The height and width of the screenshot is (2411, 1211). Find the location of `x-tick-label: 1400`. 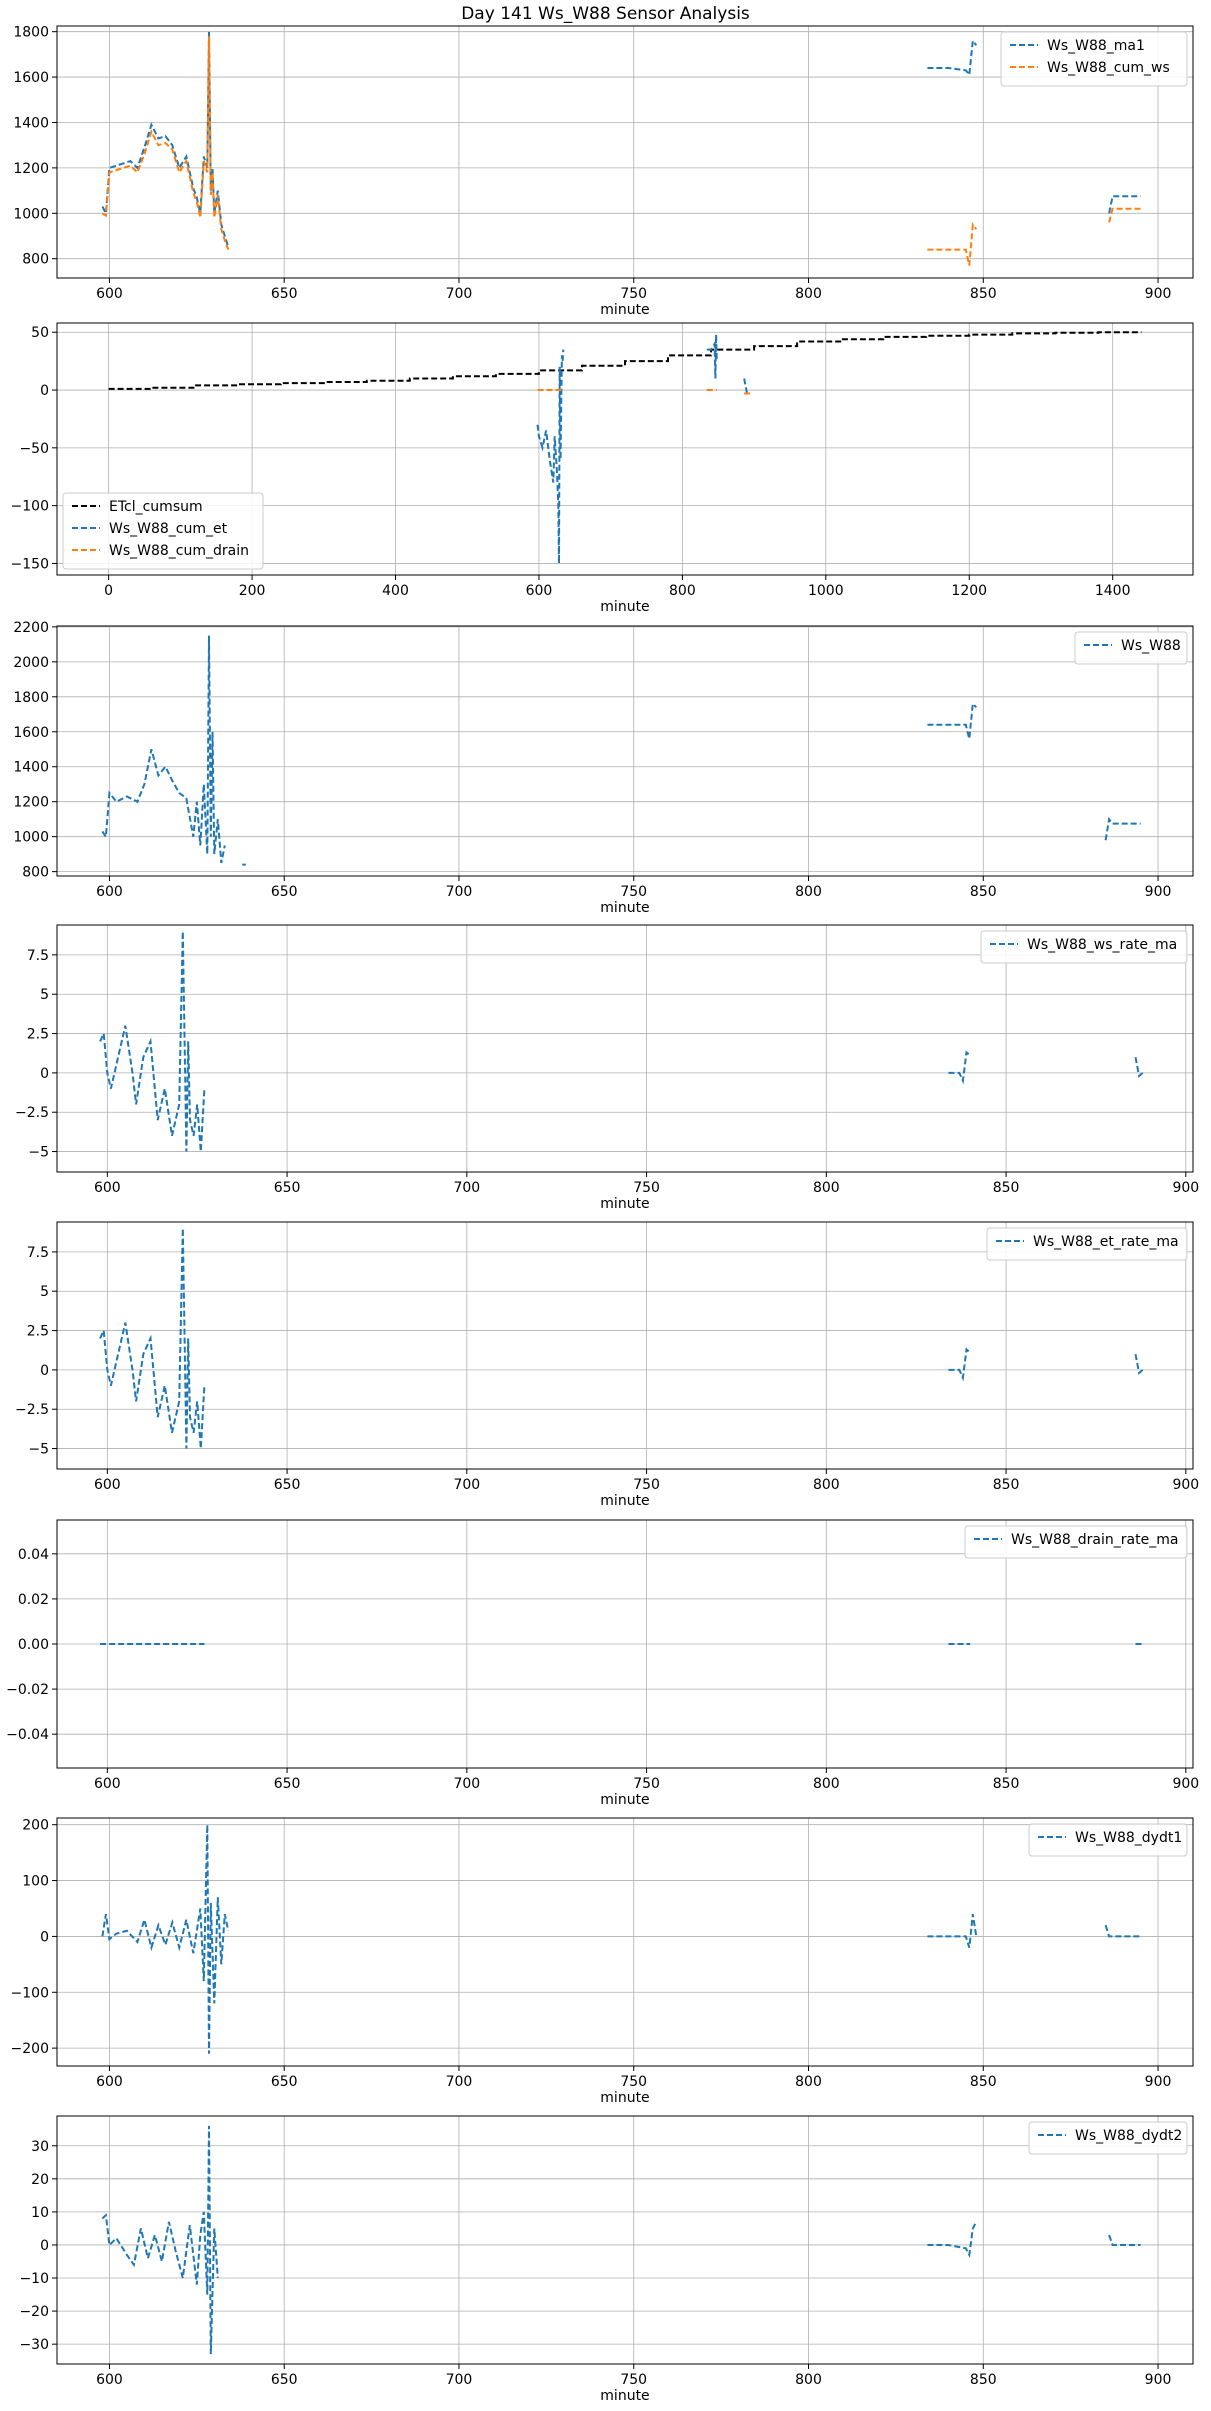

x-tick-label: 1400 is located at coordinates (1113, 591).